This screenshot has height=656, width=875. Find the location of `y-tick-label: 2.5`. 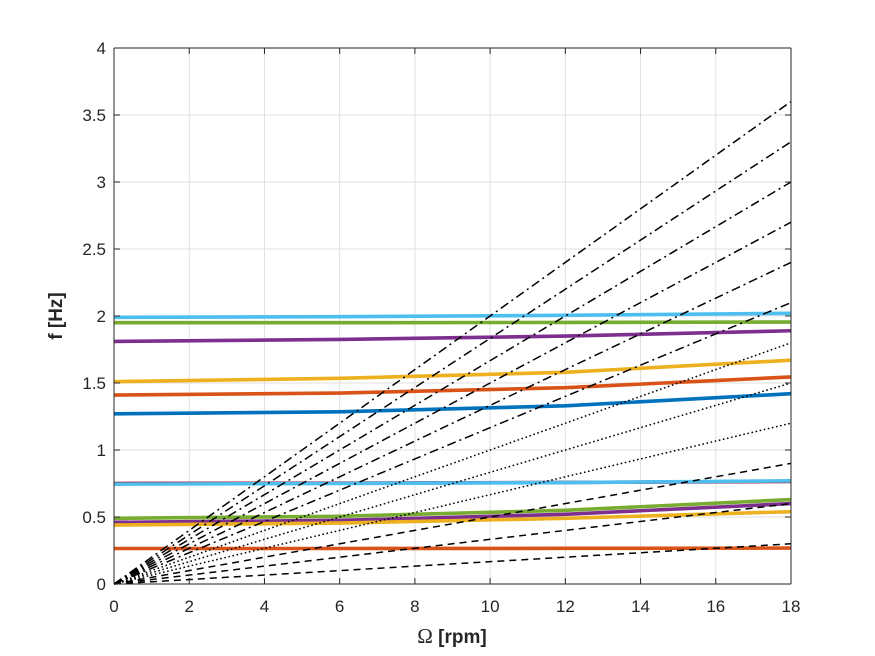

y-tick-label: 2.5 is located at coordinates (94, 249).